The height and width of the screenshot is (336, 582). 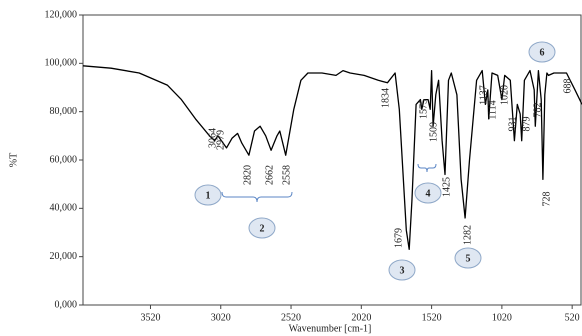 I want to click on peak-label: 1137, so click(x=483, y=95).